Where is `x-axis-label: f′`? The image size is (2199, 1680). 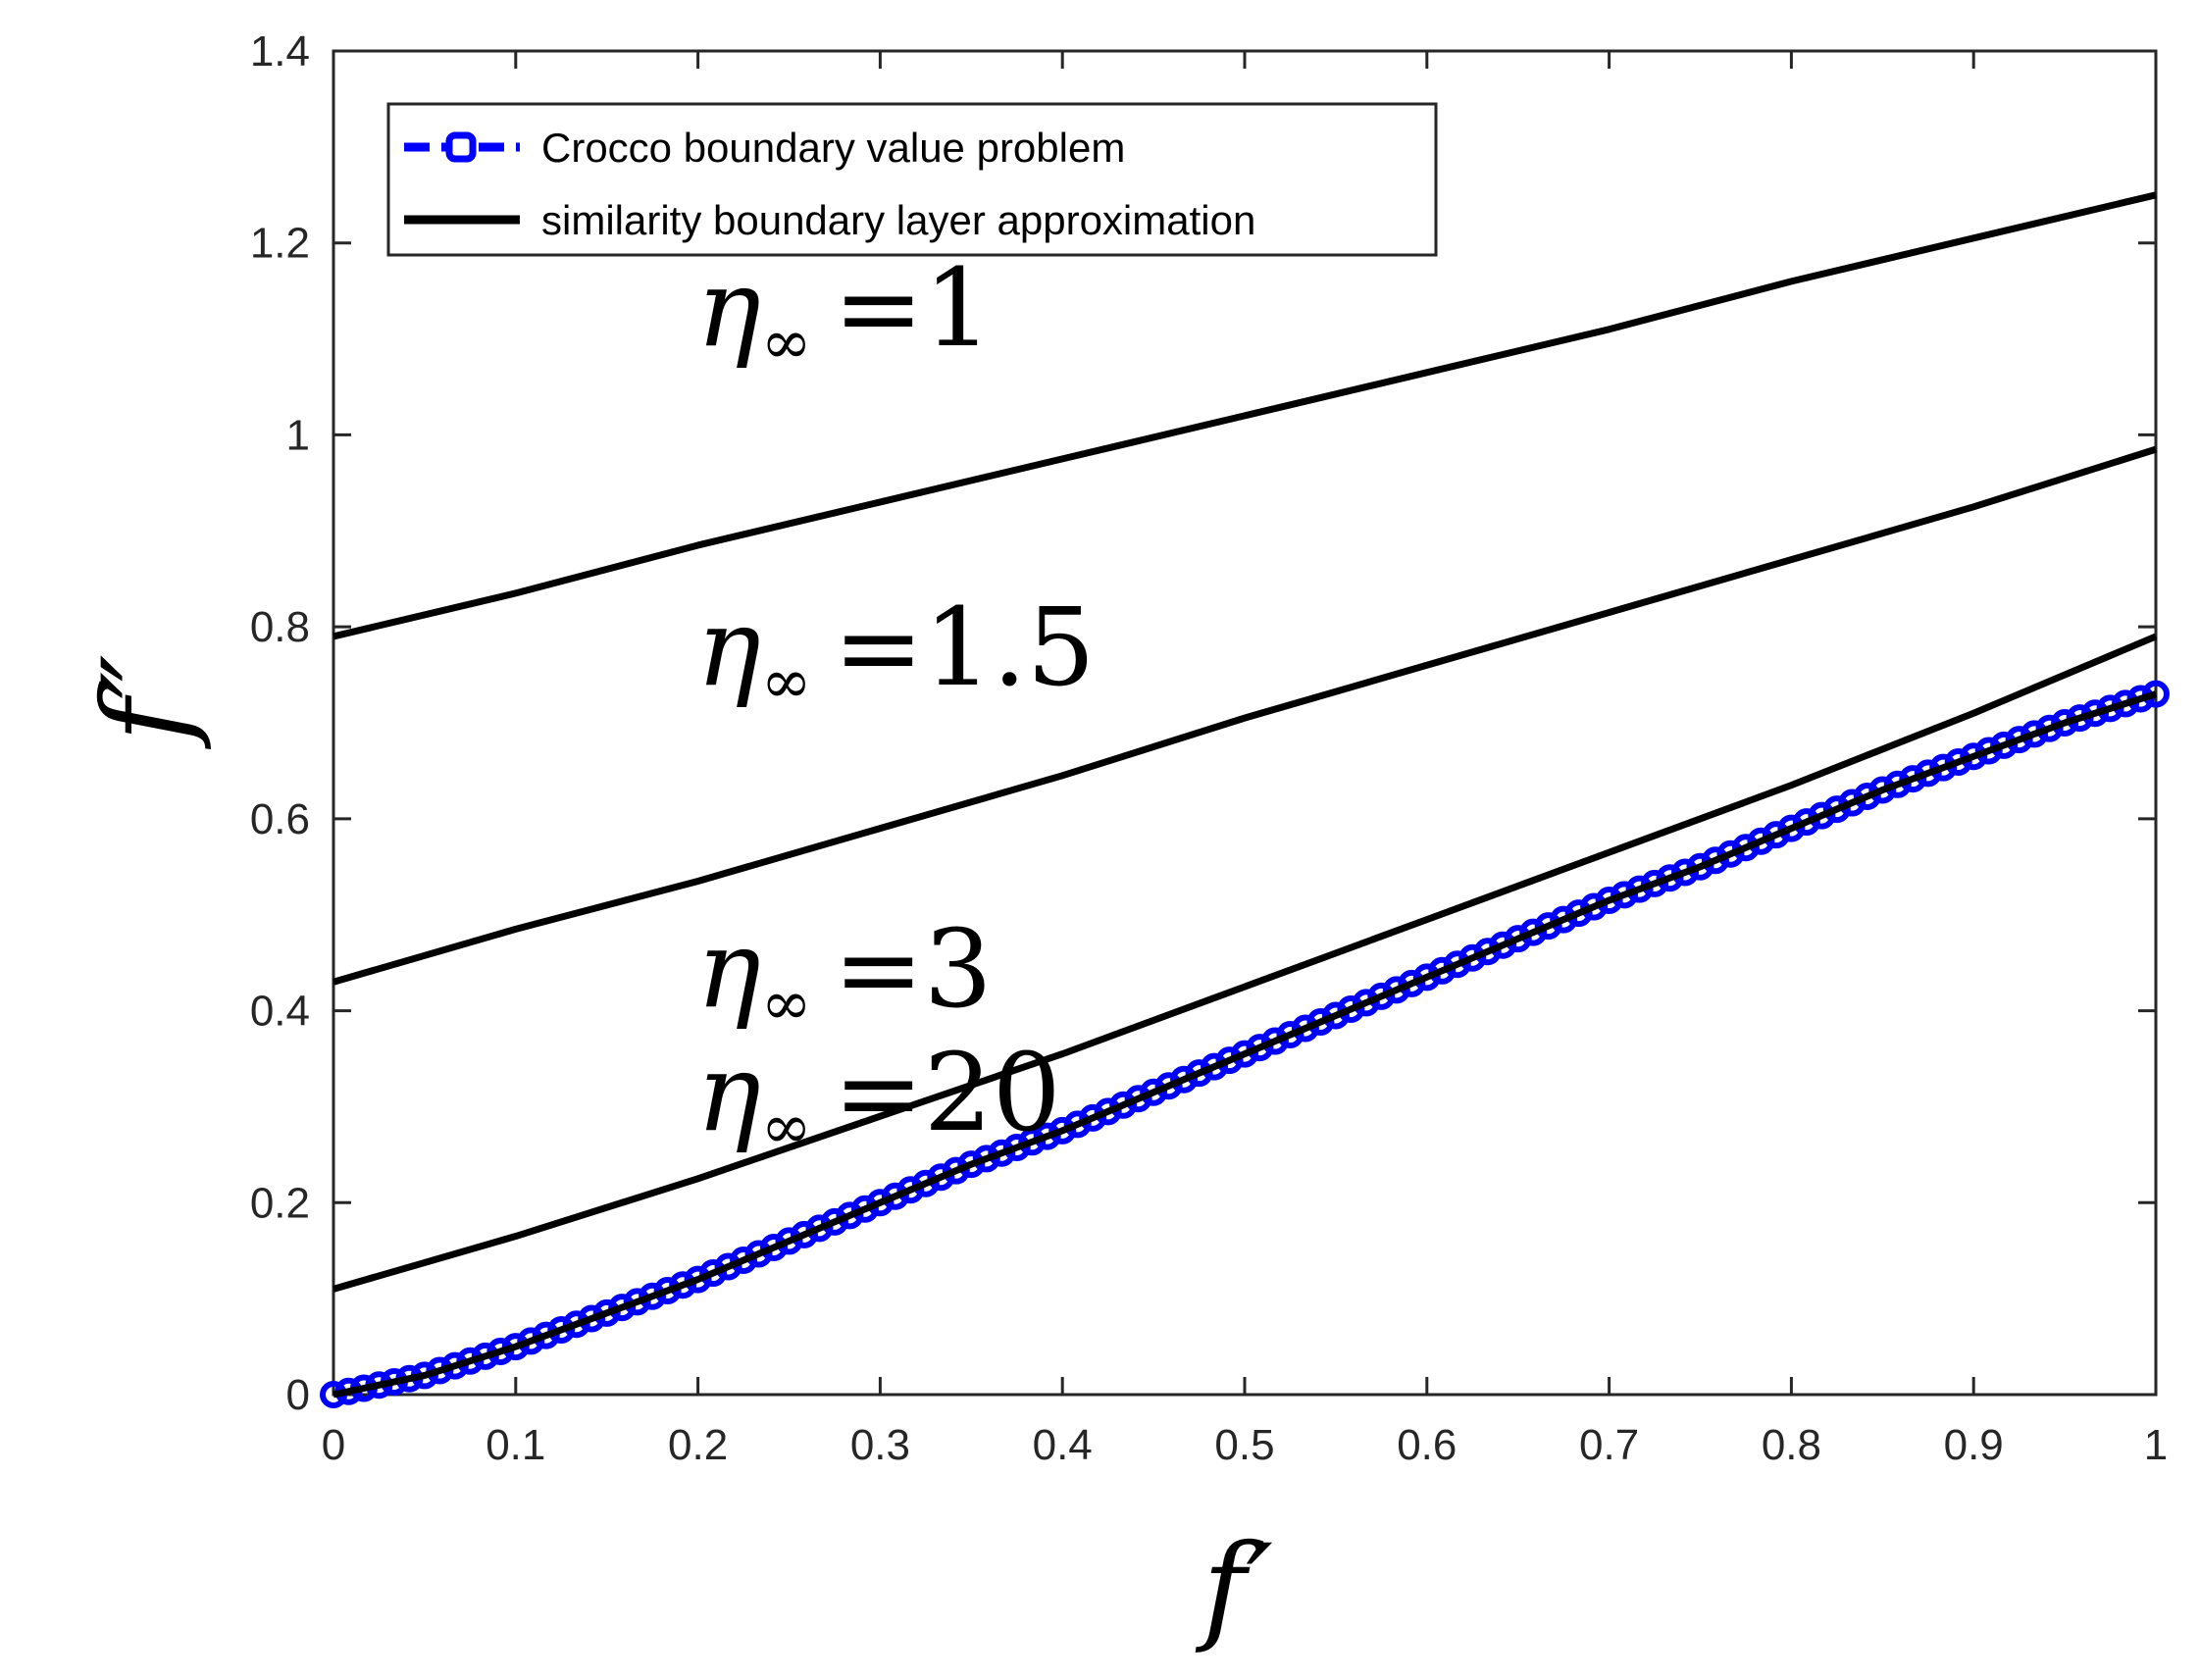
x-axis-label: f′ is located at coordinates (1234, 1588).